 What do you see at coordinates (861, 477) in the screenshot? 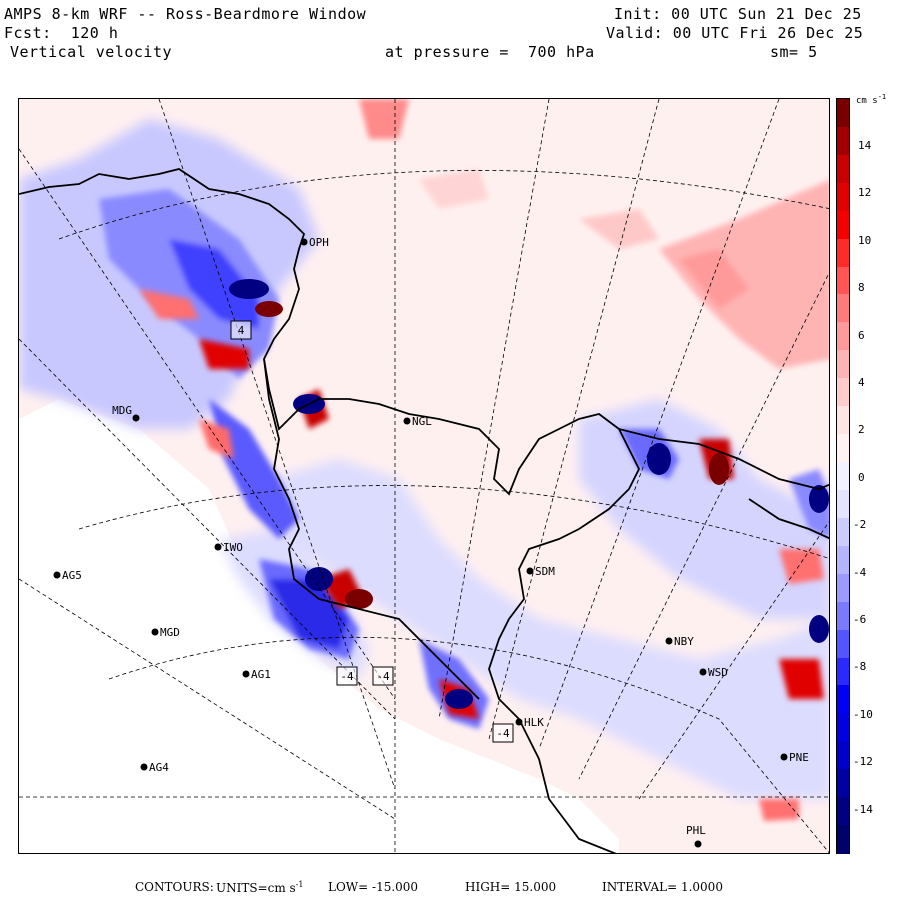
I see `colorbar-tick-label: 0` at bounding box center [861, 477].